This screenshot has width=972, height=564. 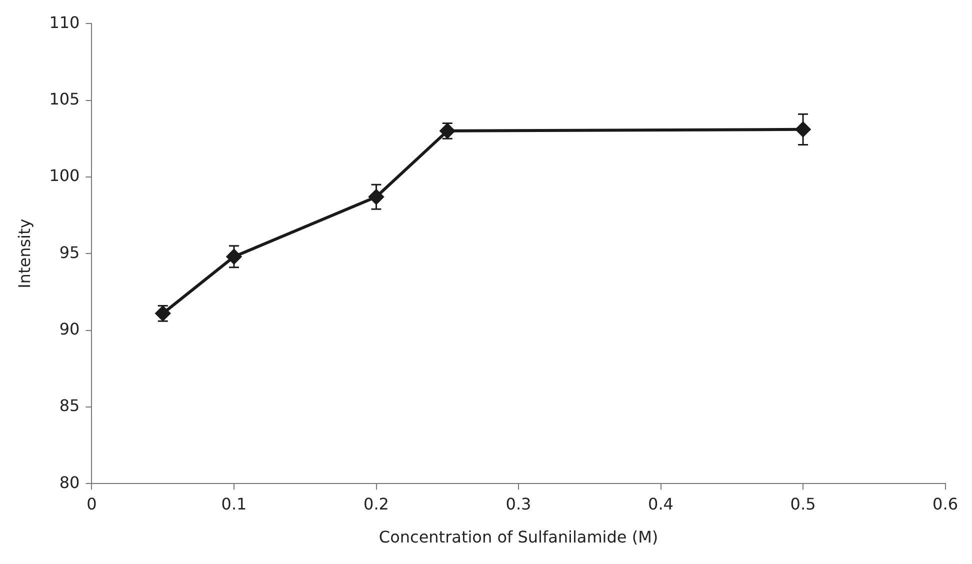 What do you see at coordinates (661, 504) in the screenshot?
I see `x-tick-label: 0.4` at bounding box center [661, 504].